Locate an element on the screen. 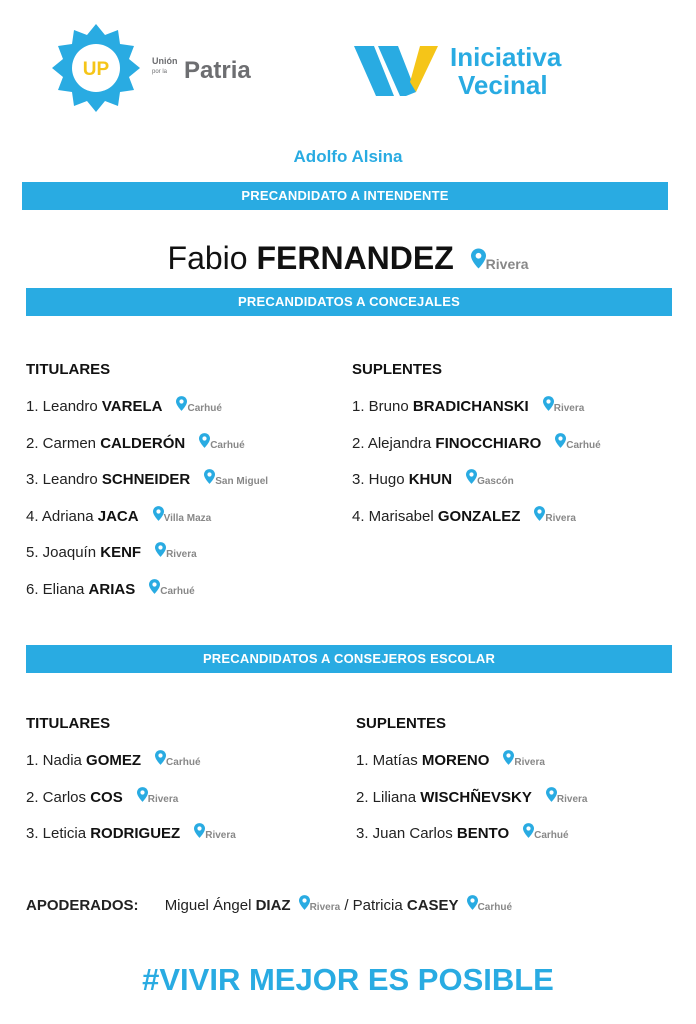 This screenshot has height=1024, width=696. first-name: 1. Matías is located at coordinates (387, 760).